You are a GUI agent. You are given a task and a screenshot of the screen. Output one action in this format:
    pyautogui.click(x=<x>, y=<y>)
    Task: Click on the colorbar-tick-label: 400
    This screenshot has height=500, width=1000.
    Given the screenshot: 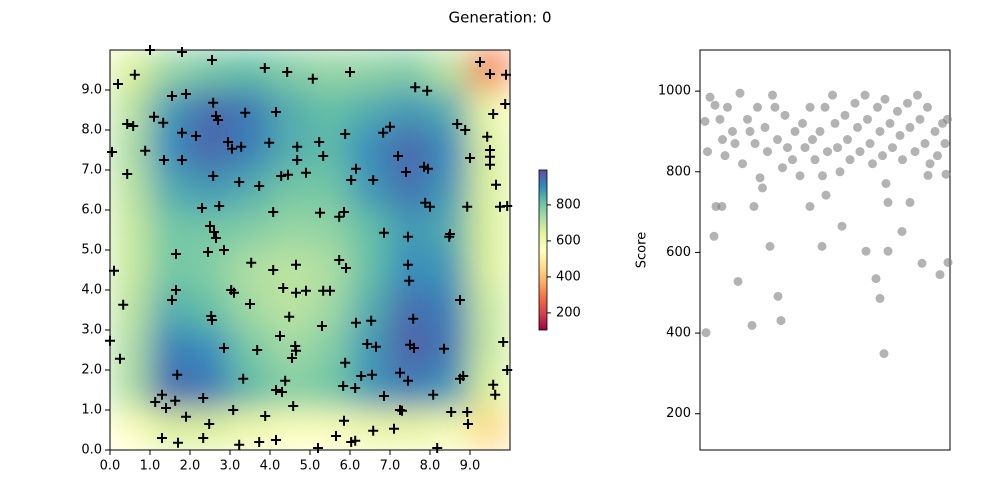 What is the action you would take?
    pyautogui.click(x=568, y=276)
    